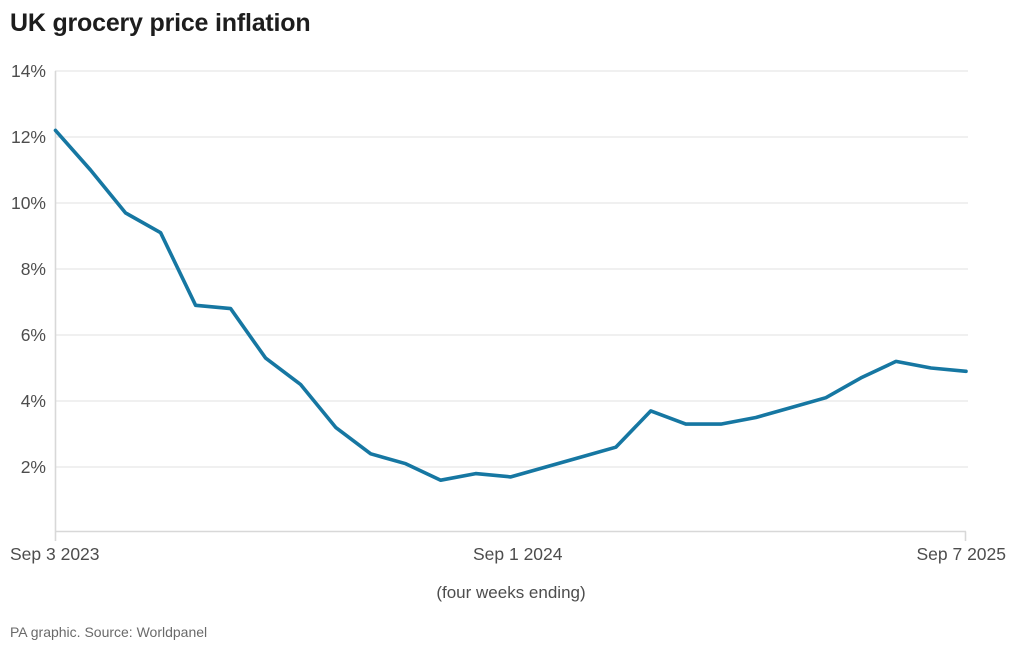  Describe the element at coordinates (28, 203) in the screenshot. I see `y-tick-label: 10%` at that location.